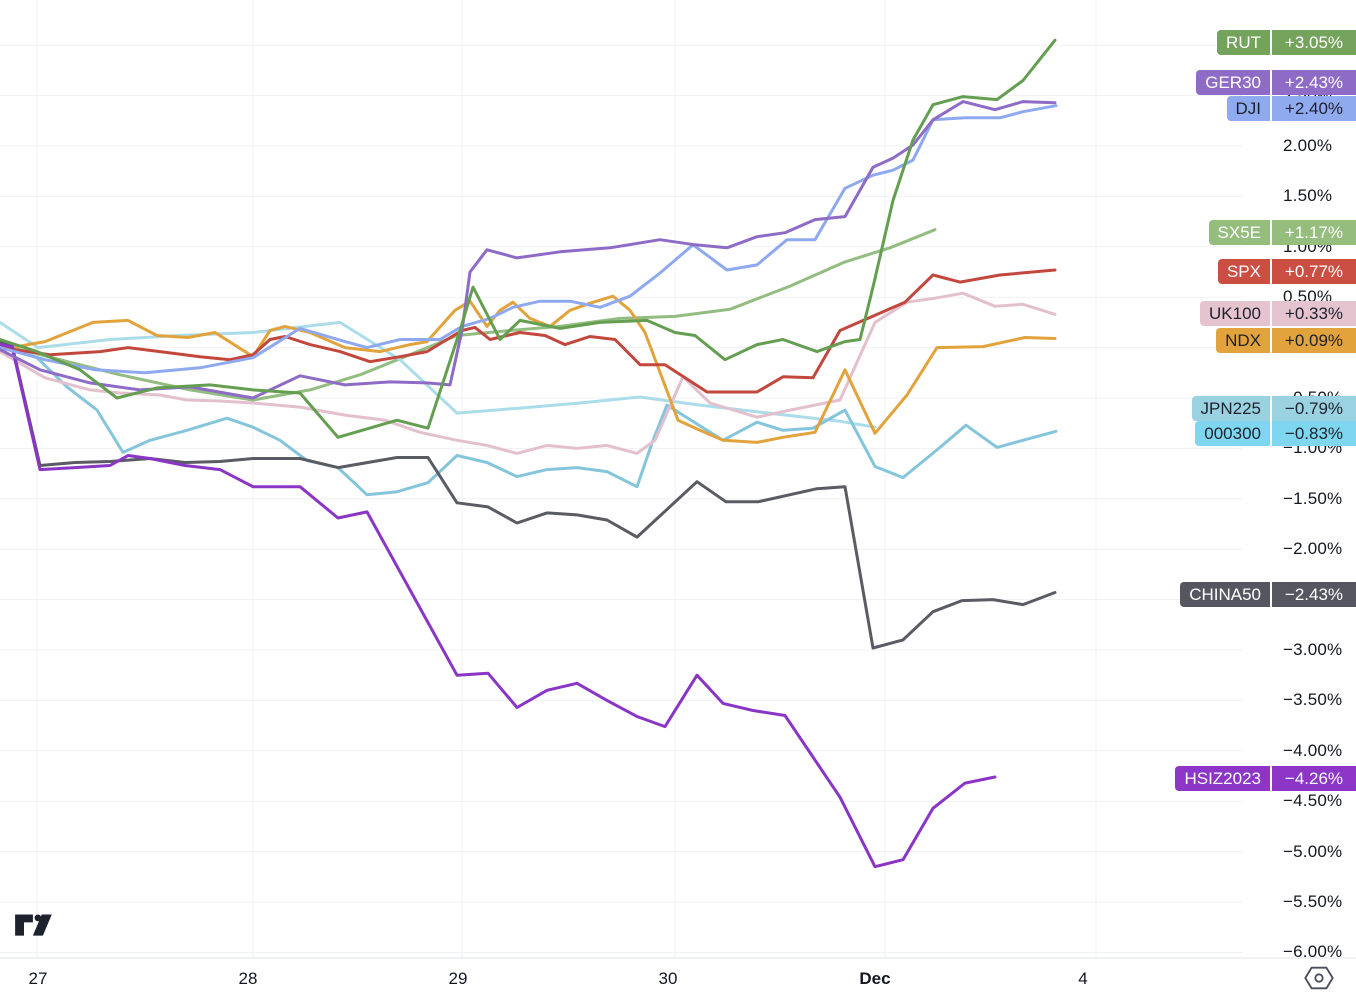  I want to click on series-pill-SX5E: SX5E +1.17%, so click(1282, 232).